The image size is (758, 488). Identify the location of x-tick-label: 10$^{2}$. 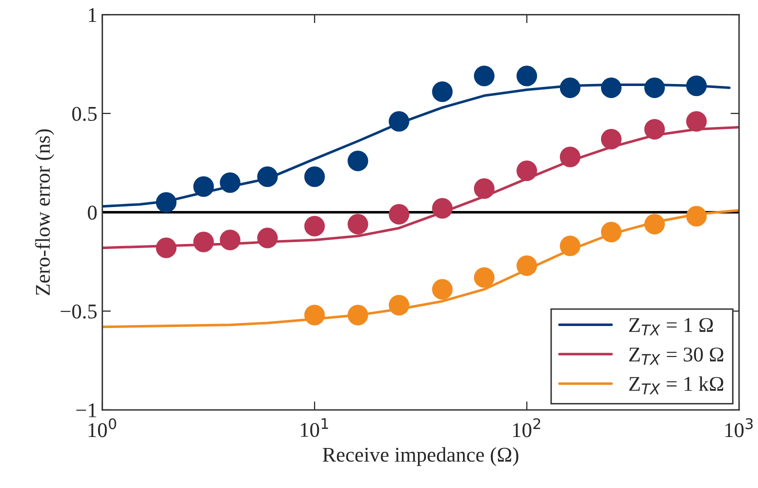
(526, 428).